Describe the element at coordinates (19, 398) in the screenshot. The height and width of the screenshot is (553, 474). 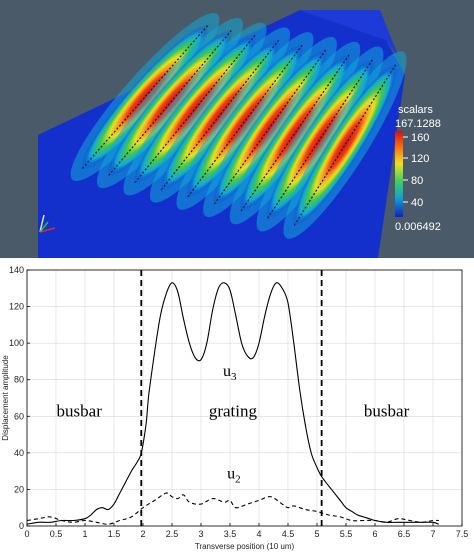
I see `y-axis-ticks: 0 20 40 60 80 100 120 140` at that location.